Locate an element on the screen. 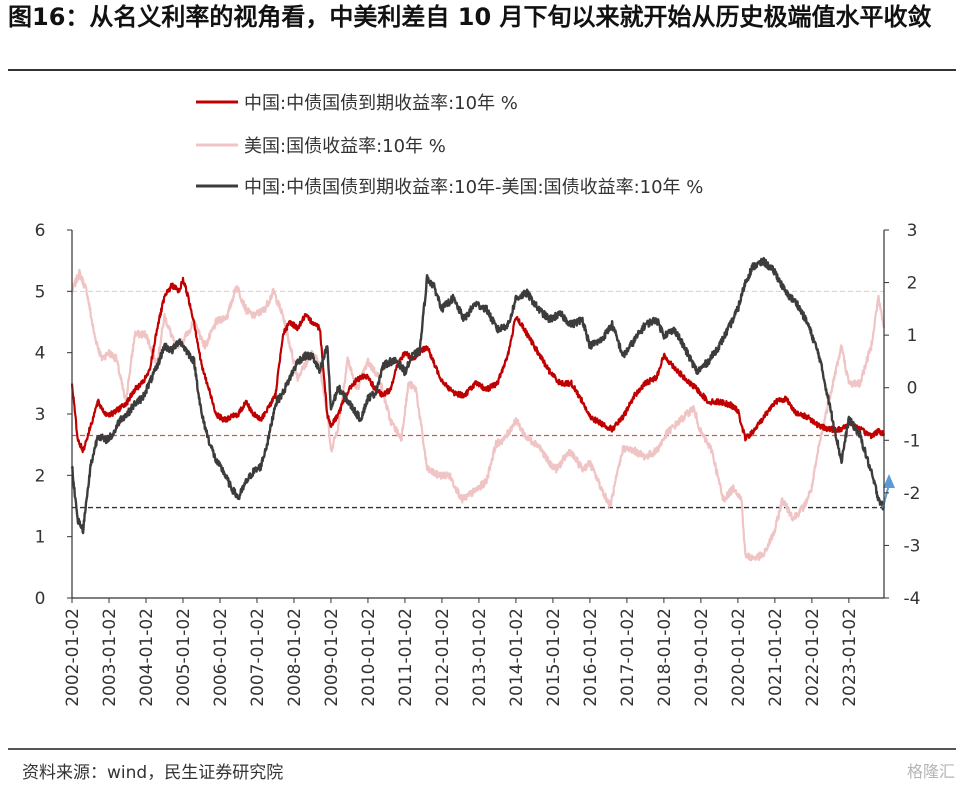 This screenshot has height=789, width=965. x-tick-label: 2009-01-02 is located at coordinates (332, 657).